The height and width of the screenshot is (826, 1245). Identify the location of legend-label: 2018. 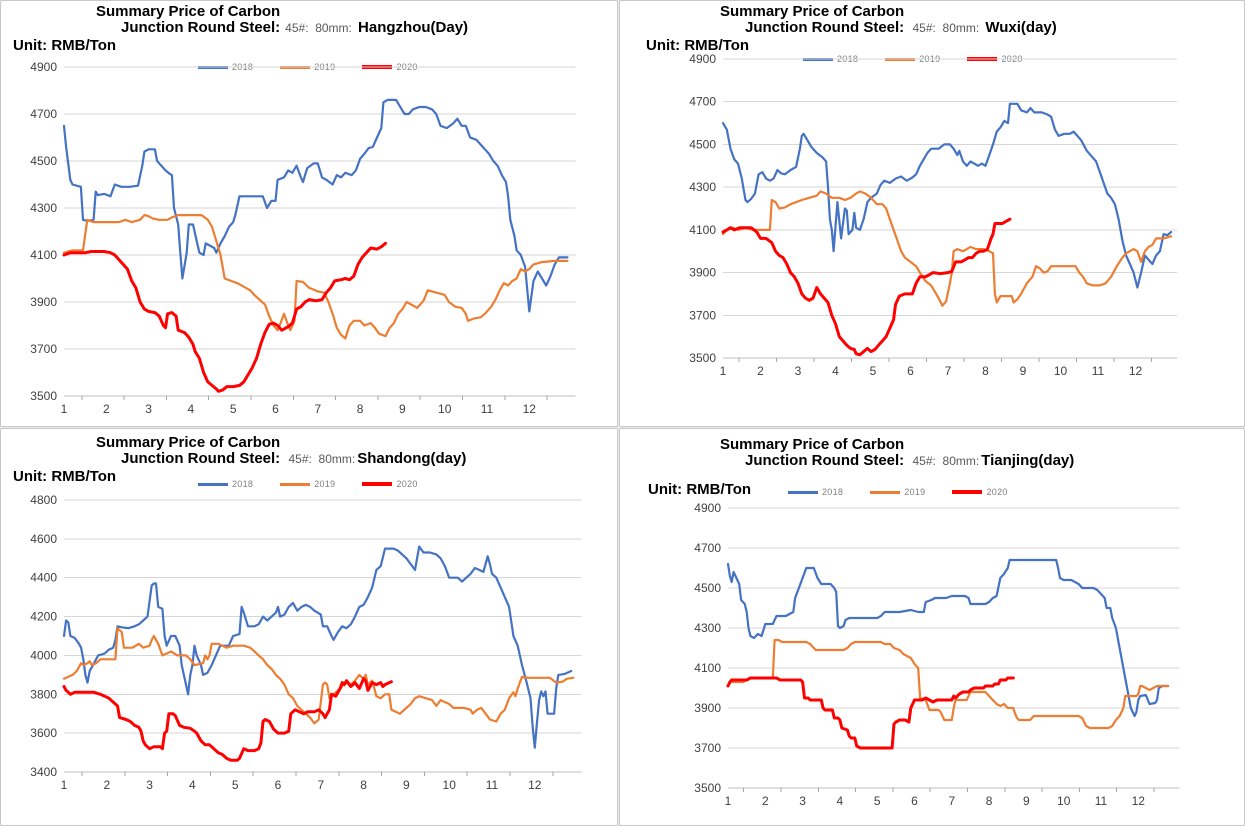
(833, 492).